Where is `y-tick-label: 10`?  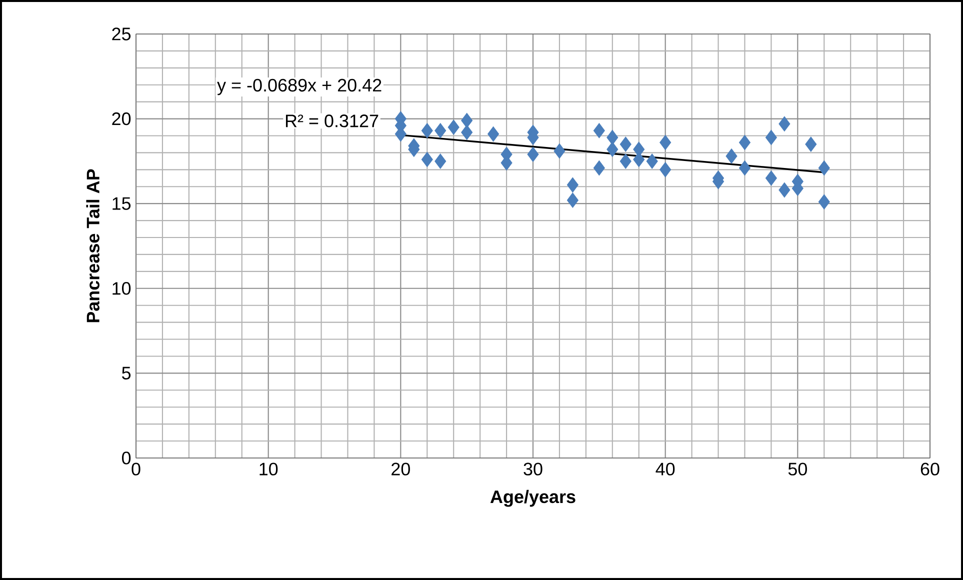 y-tick-label: 10 is located at coordinates (121, 288).